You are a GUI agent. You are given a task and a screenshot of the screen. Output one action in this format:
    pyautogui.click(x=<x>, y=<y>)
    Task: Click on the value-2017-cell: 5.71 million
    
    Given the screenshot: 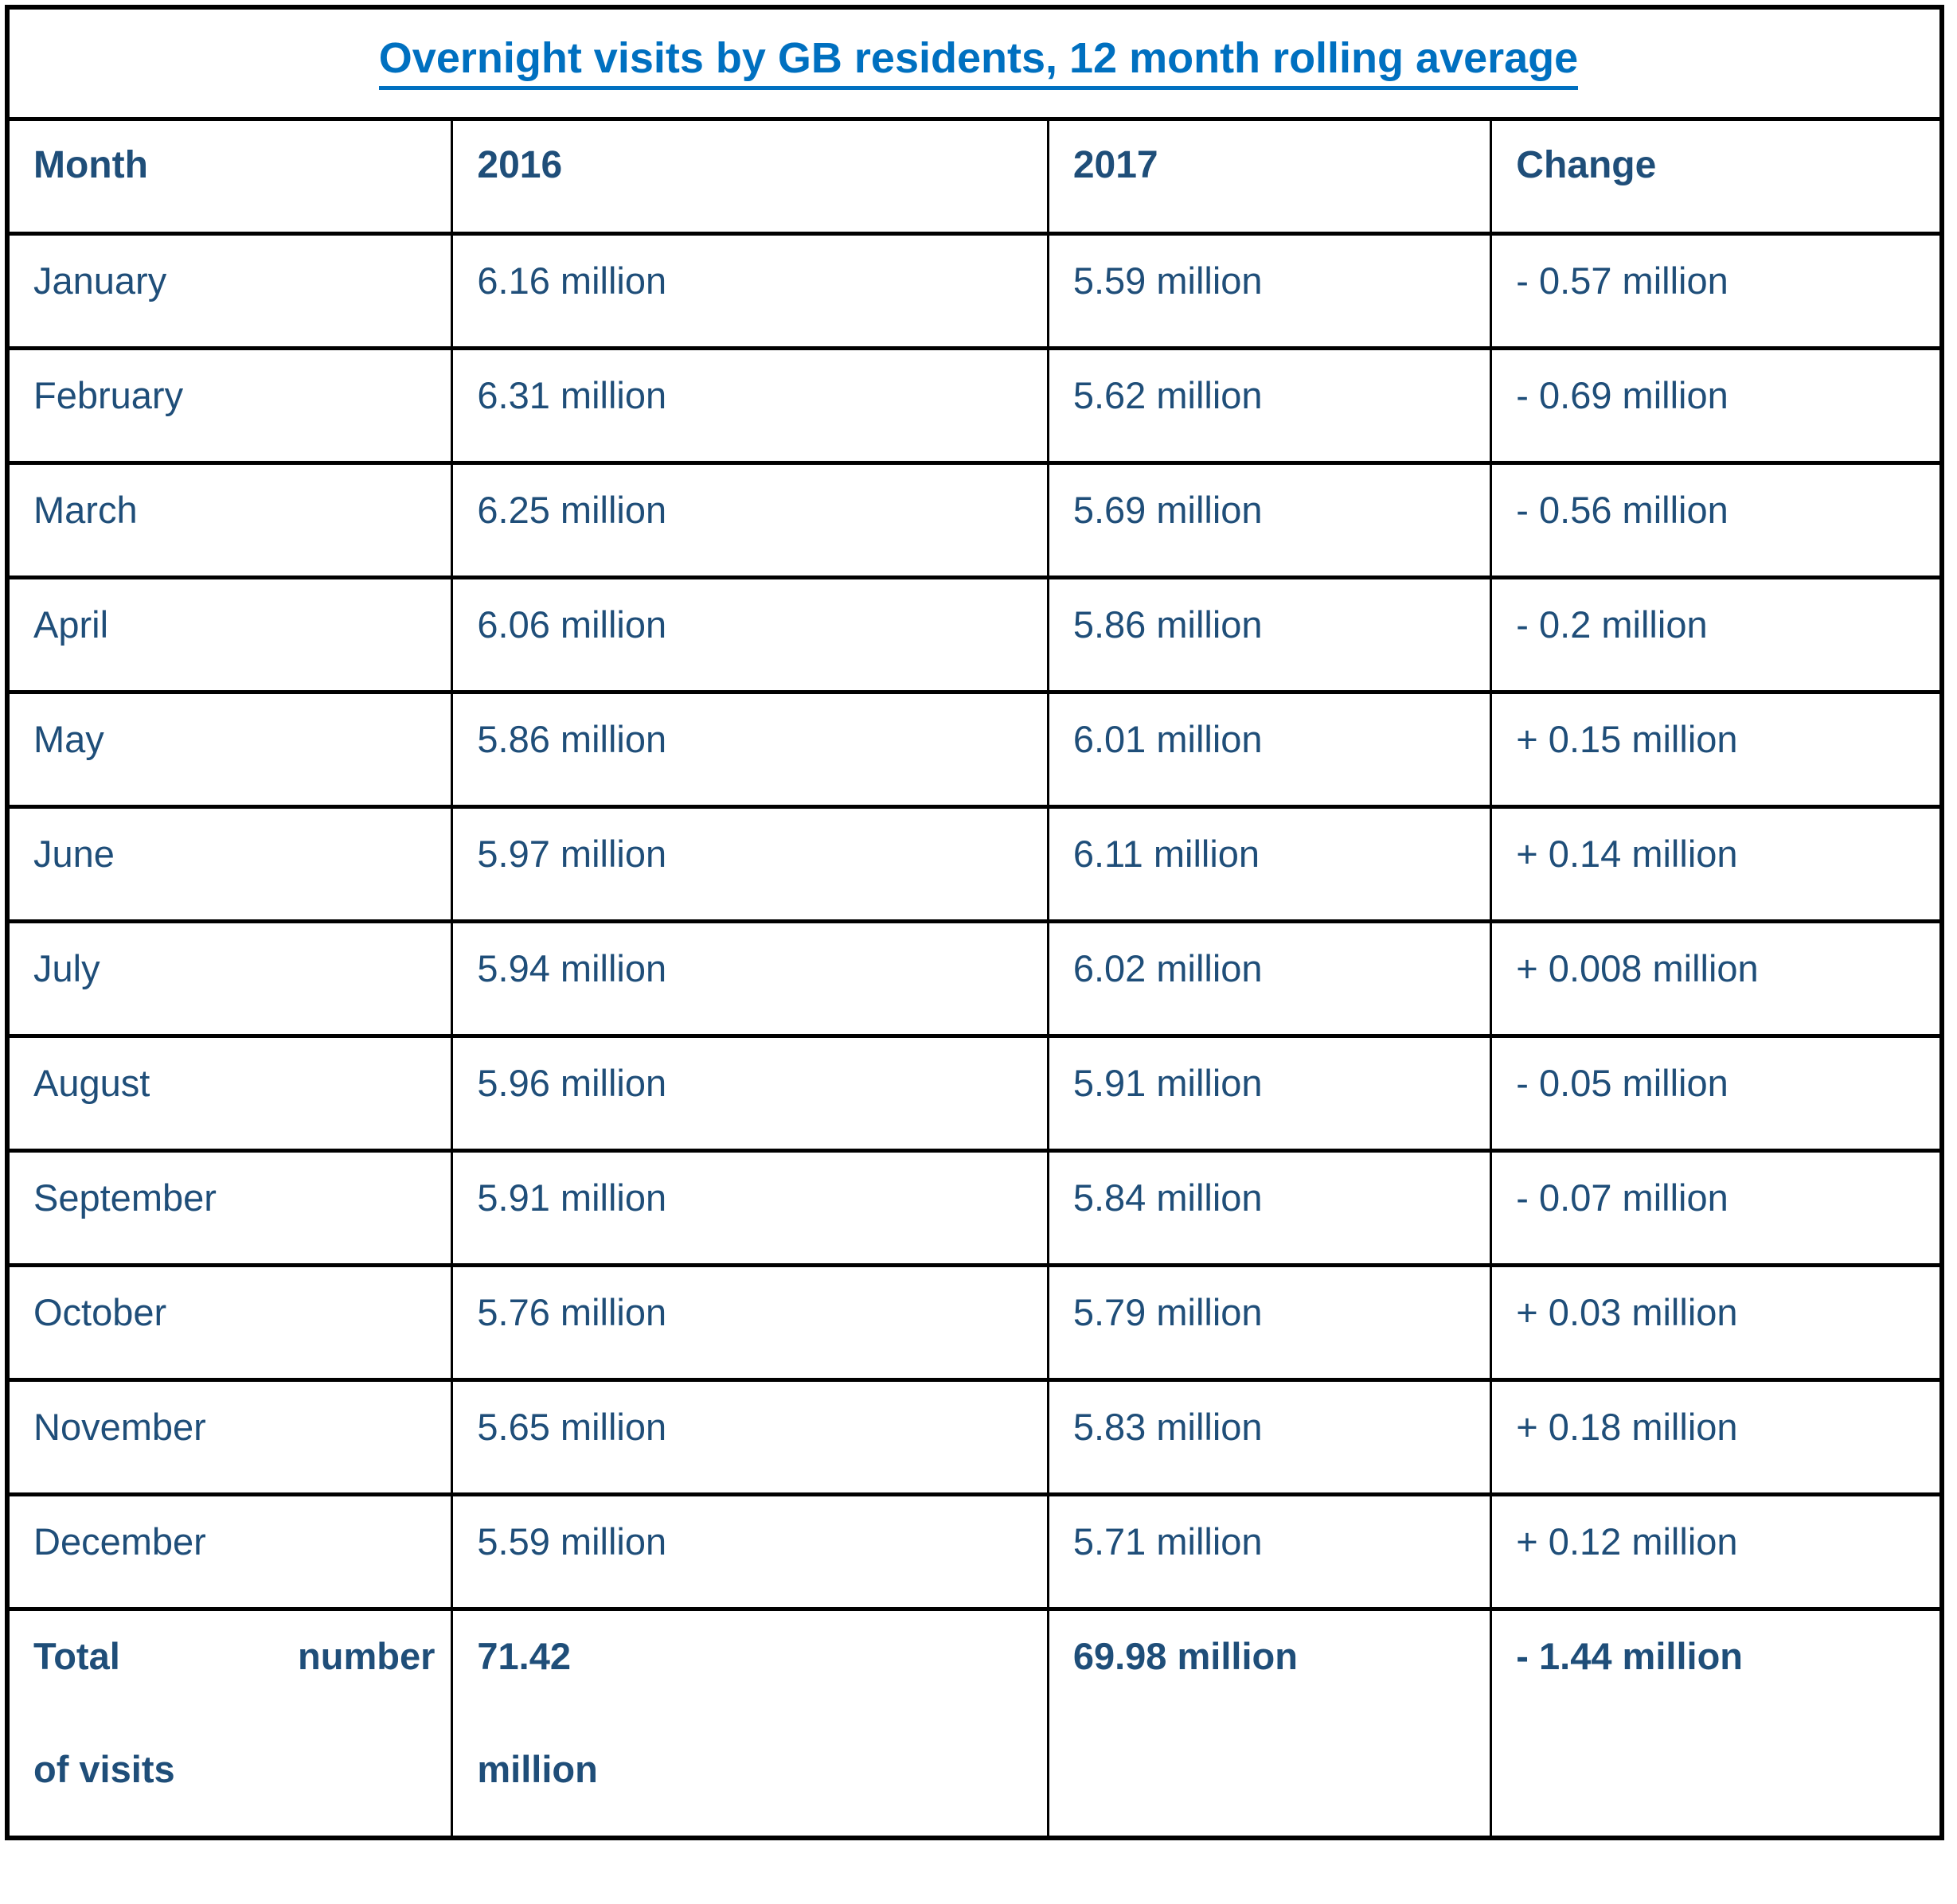 What is the action you would take?
    pyautogui.click(x=1270, y=1551)
    